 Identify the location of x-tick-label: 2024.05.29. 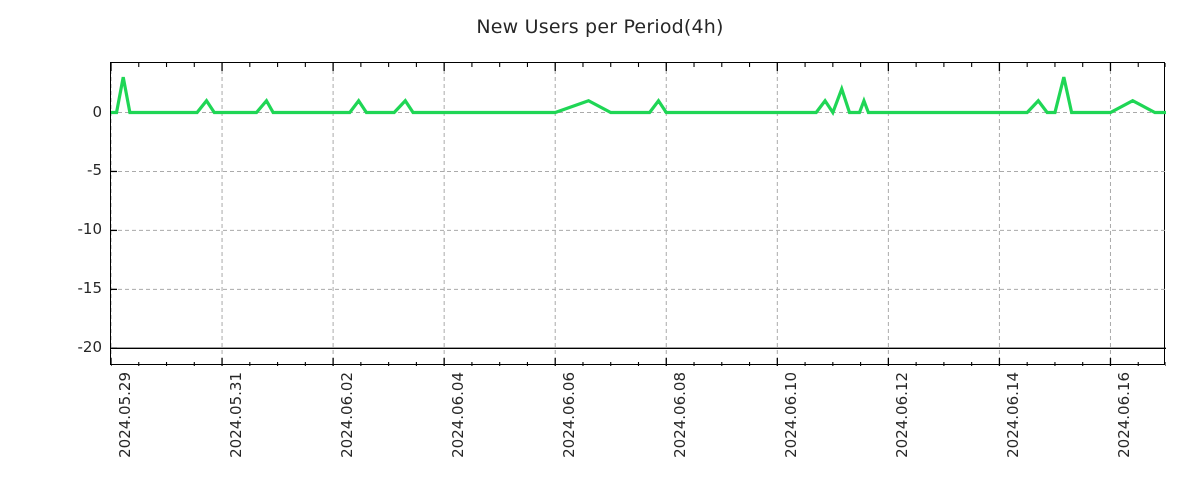
(125, 415).